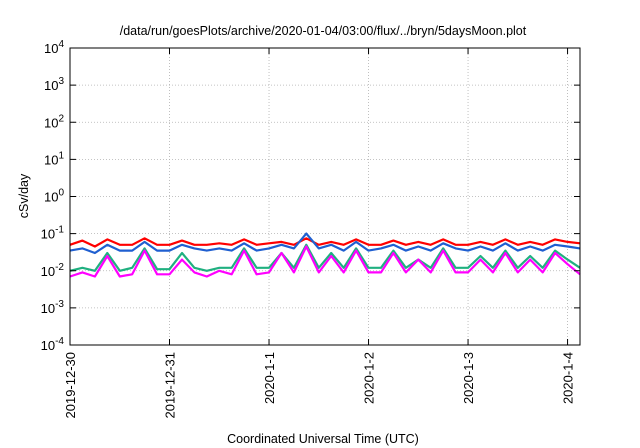 The image size is (640, 448). I want to click on y-tick-label: 10¹, so click(54, 158).